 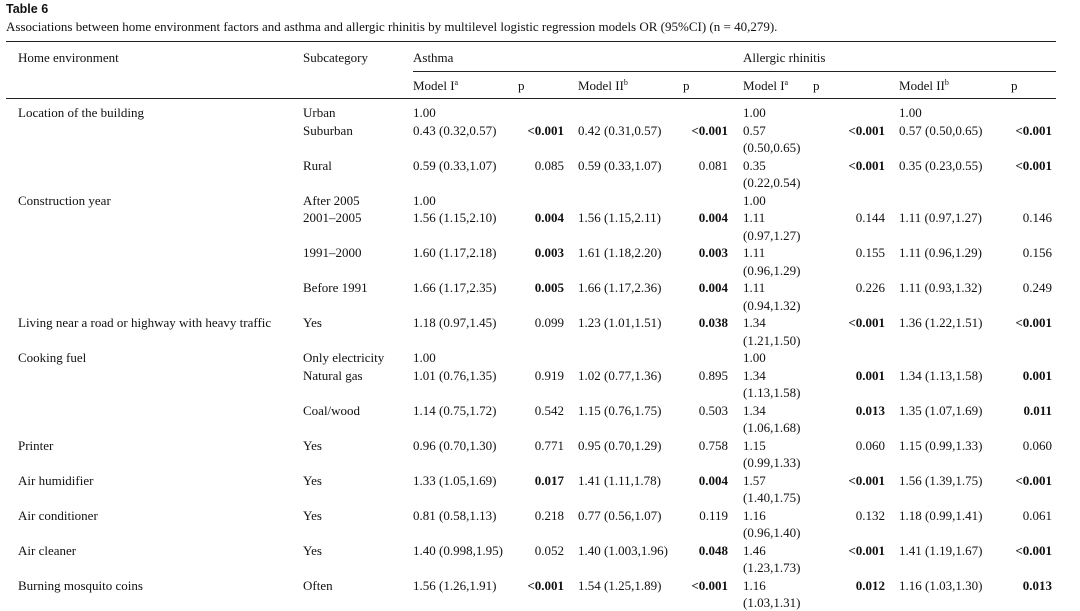 What do you see at coordinates (894, 56) in the screenshot?
I see `group-header: Allergic rhinitis` at bounding box center [894, 56].